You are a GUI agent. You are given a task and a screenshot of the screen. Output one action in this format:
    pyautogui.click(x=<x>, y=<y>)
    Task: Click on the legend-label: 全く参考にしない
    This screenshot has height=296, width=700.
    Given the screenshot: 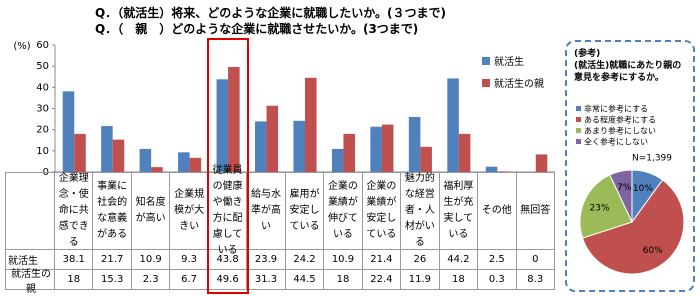 What is the action you would take?
    pyautogui.click(x=616, y=142)
    